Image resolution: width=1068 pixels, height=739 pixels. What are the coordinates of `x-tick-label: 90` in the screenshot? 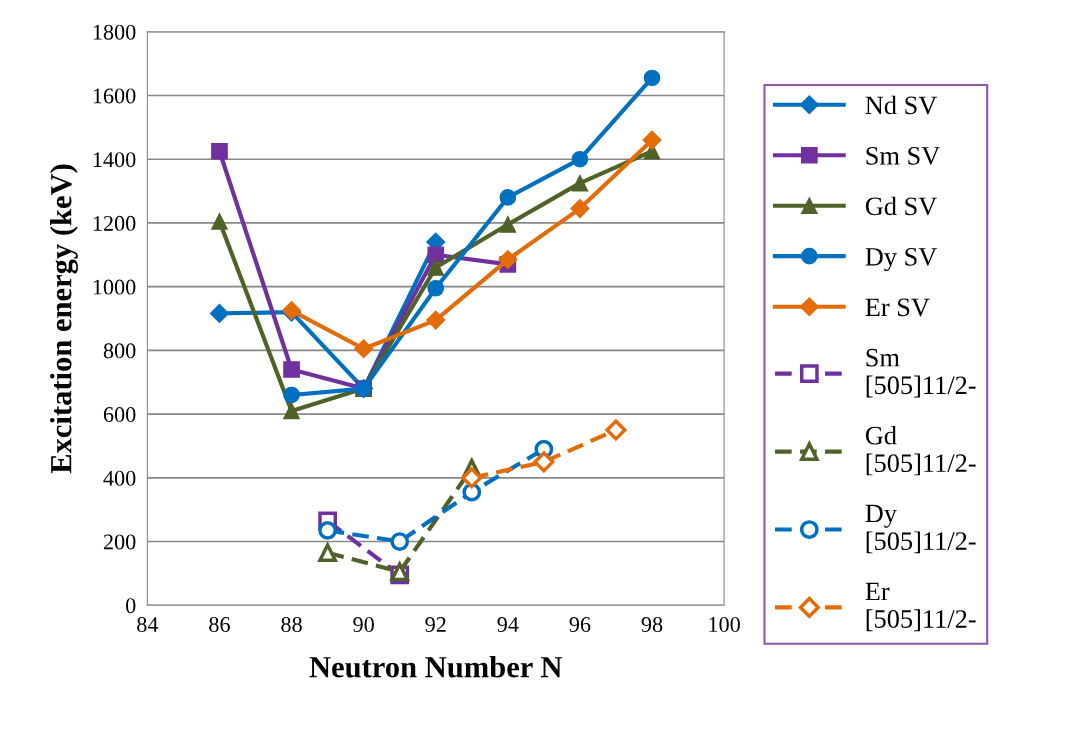 It's located at (363, 624).